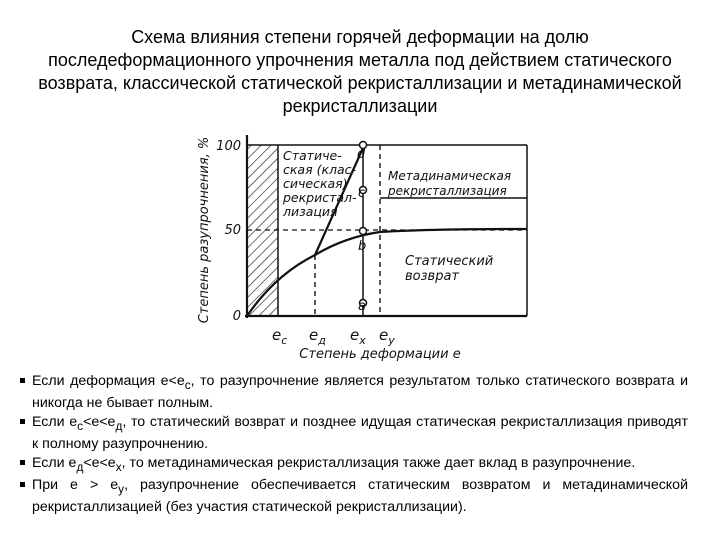  What do you see at coordinates (361, 154) in the screenshot?
I see `point-label: d` at bounding box center [361, 154].